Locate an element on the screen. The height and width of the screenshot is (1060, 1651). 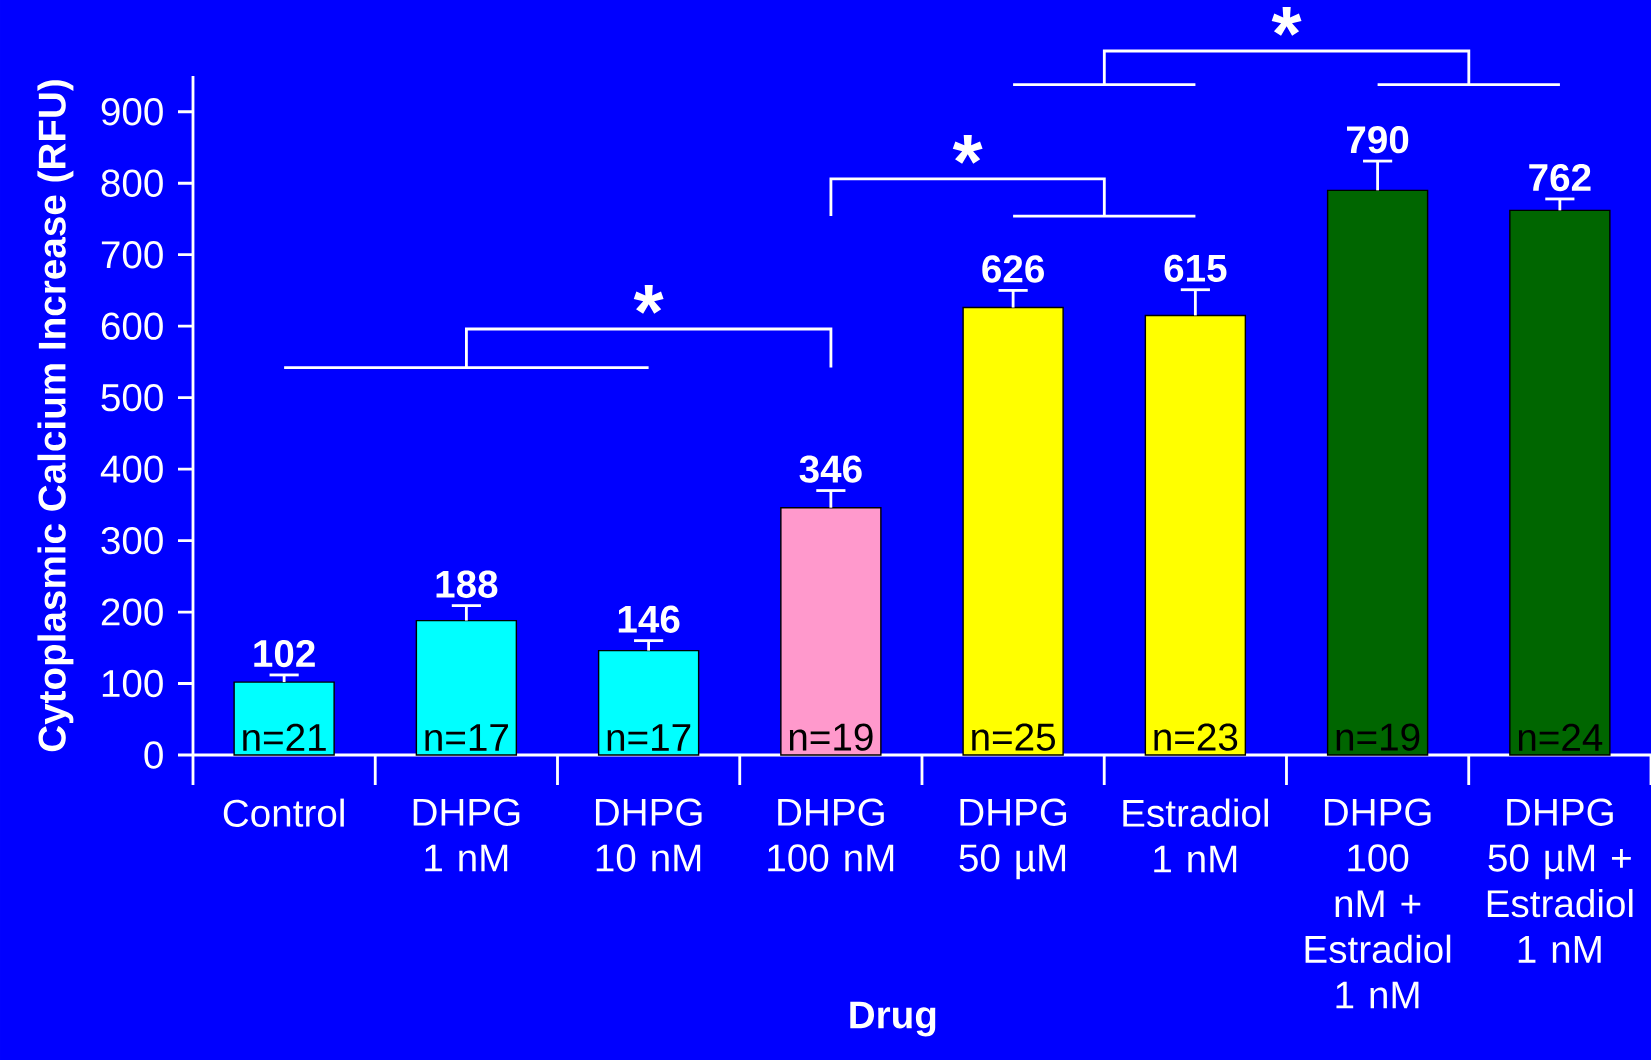
data-label: 346 is located at coordinates (830, 469).